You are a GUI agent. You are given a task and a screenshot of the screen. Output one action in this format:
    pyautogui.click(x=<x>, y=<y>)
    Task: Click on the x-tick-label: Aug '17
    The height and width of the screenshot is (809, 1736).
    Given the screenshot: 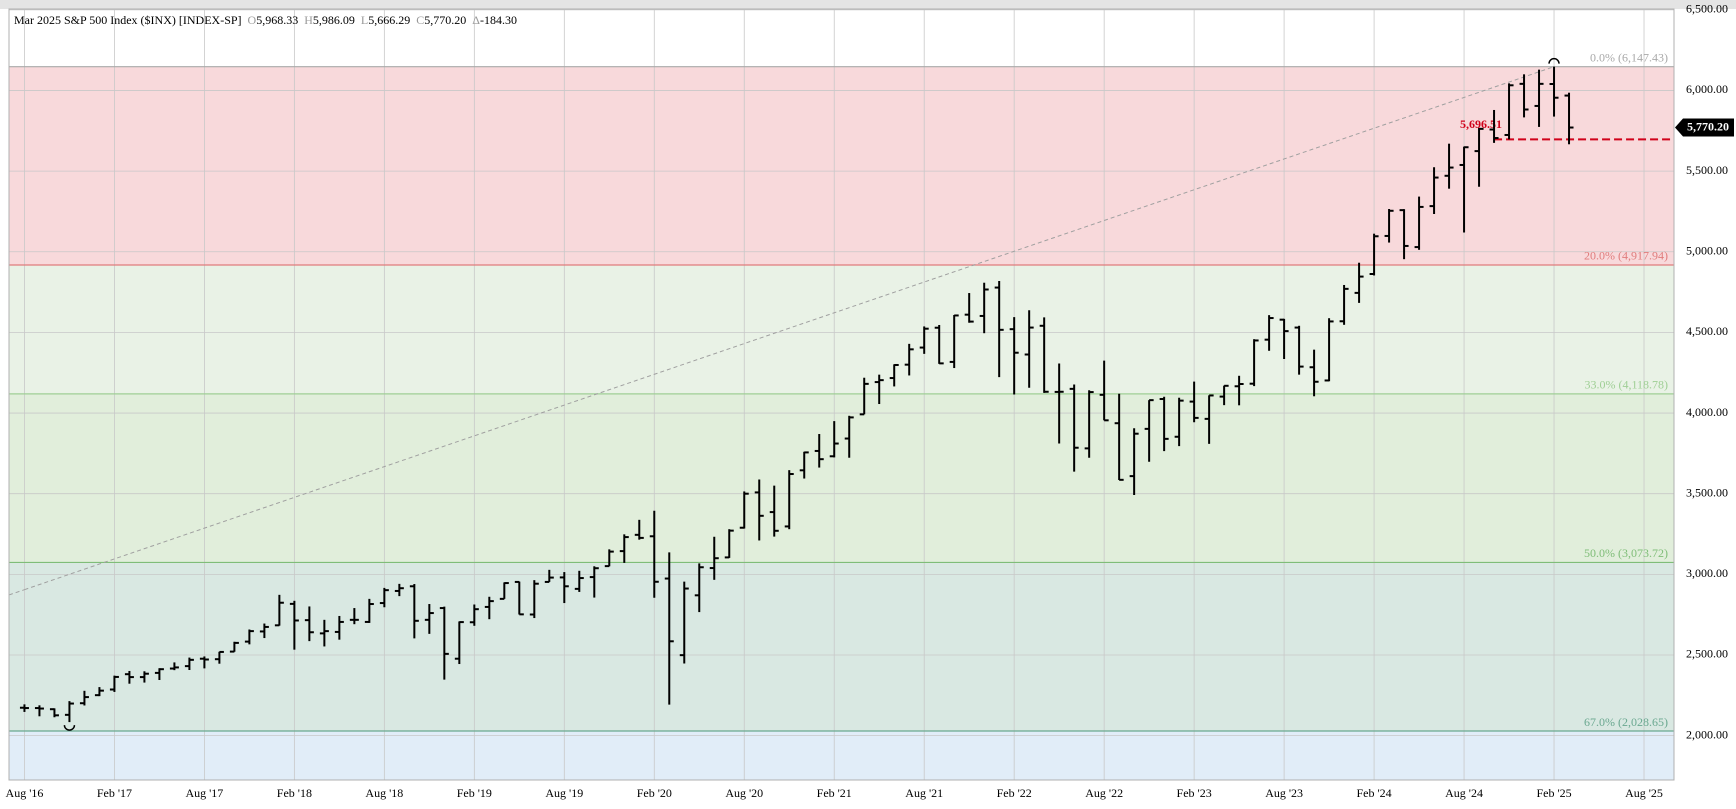 What is the action you would take?
    pyautogui.click(x=204, y=793)
    